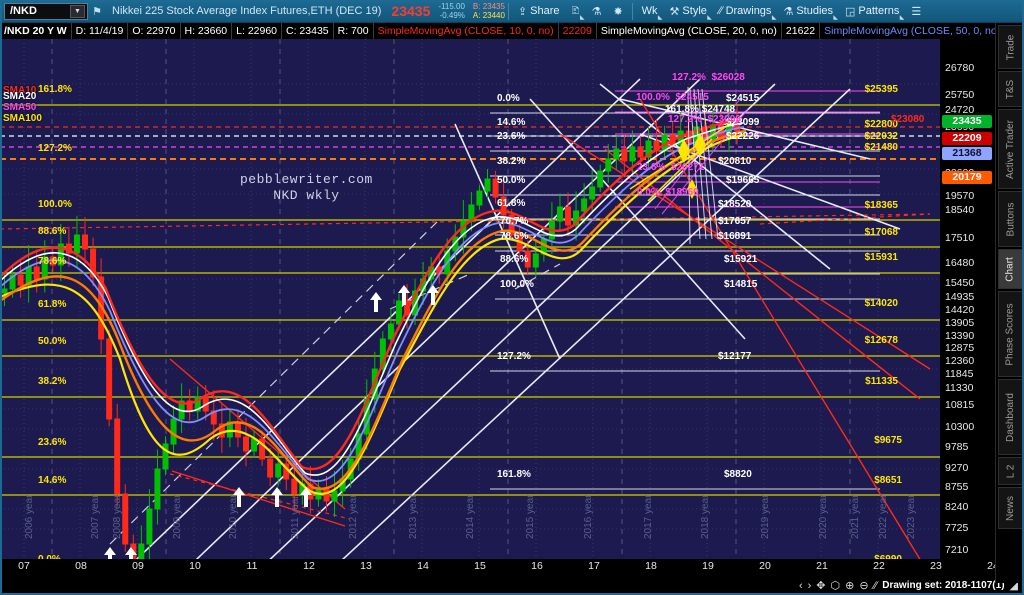 This screenshot has height=595, width=1024. What do you see at coordinates (815, 11) in the screenshot?
I see `studies-label: Studies` at bounding box center [815, 11].